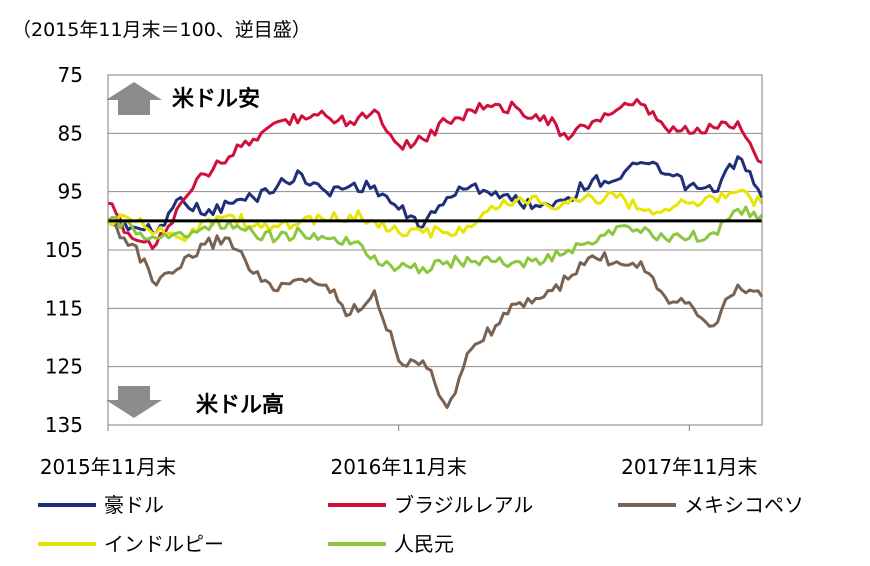  I want to click on legend-label-series-1: ブラジルレアル, so click(463, 505).